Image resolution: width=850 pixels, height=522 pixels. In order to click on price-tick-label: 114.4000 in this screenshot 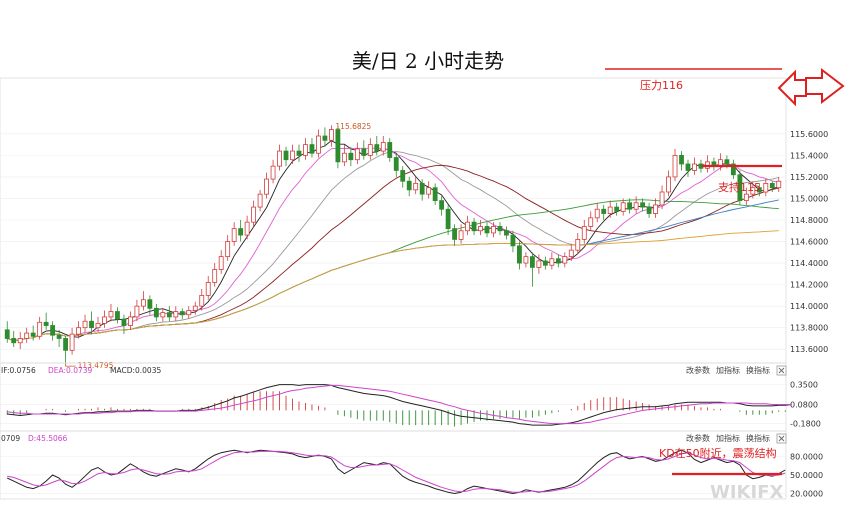, I will do `click(809, 263)`.